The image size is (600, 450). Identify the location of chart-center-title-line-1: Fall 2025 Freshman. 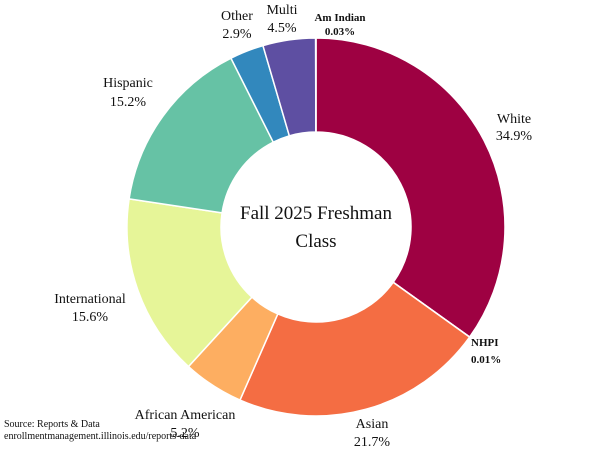
(316, 213).